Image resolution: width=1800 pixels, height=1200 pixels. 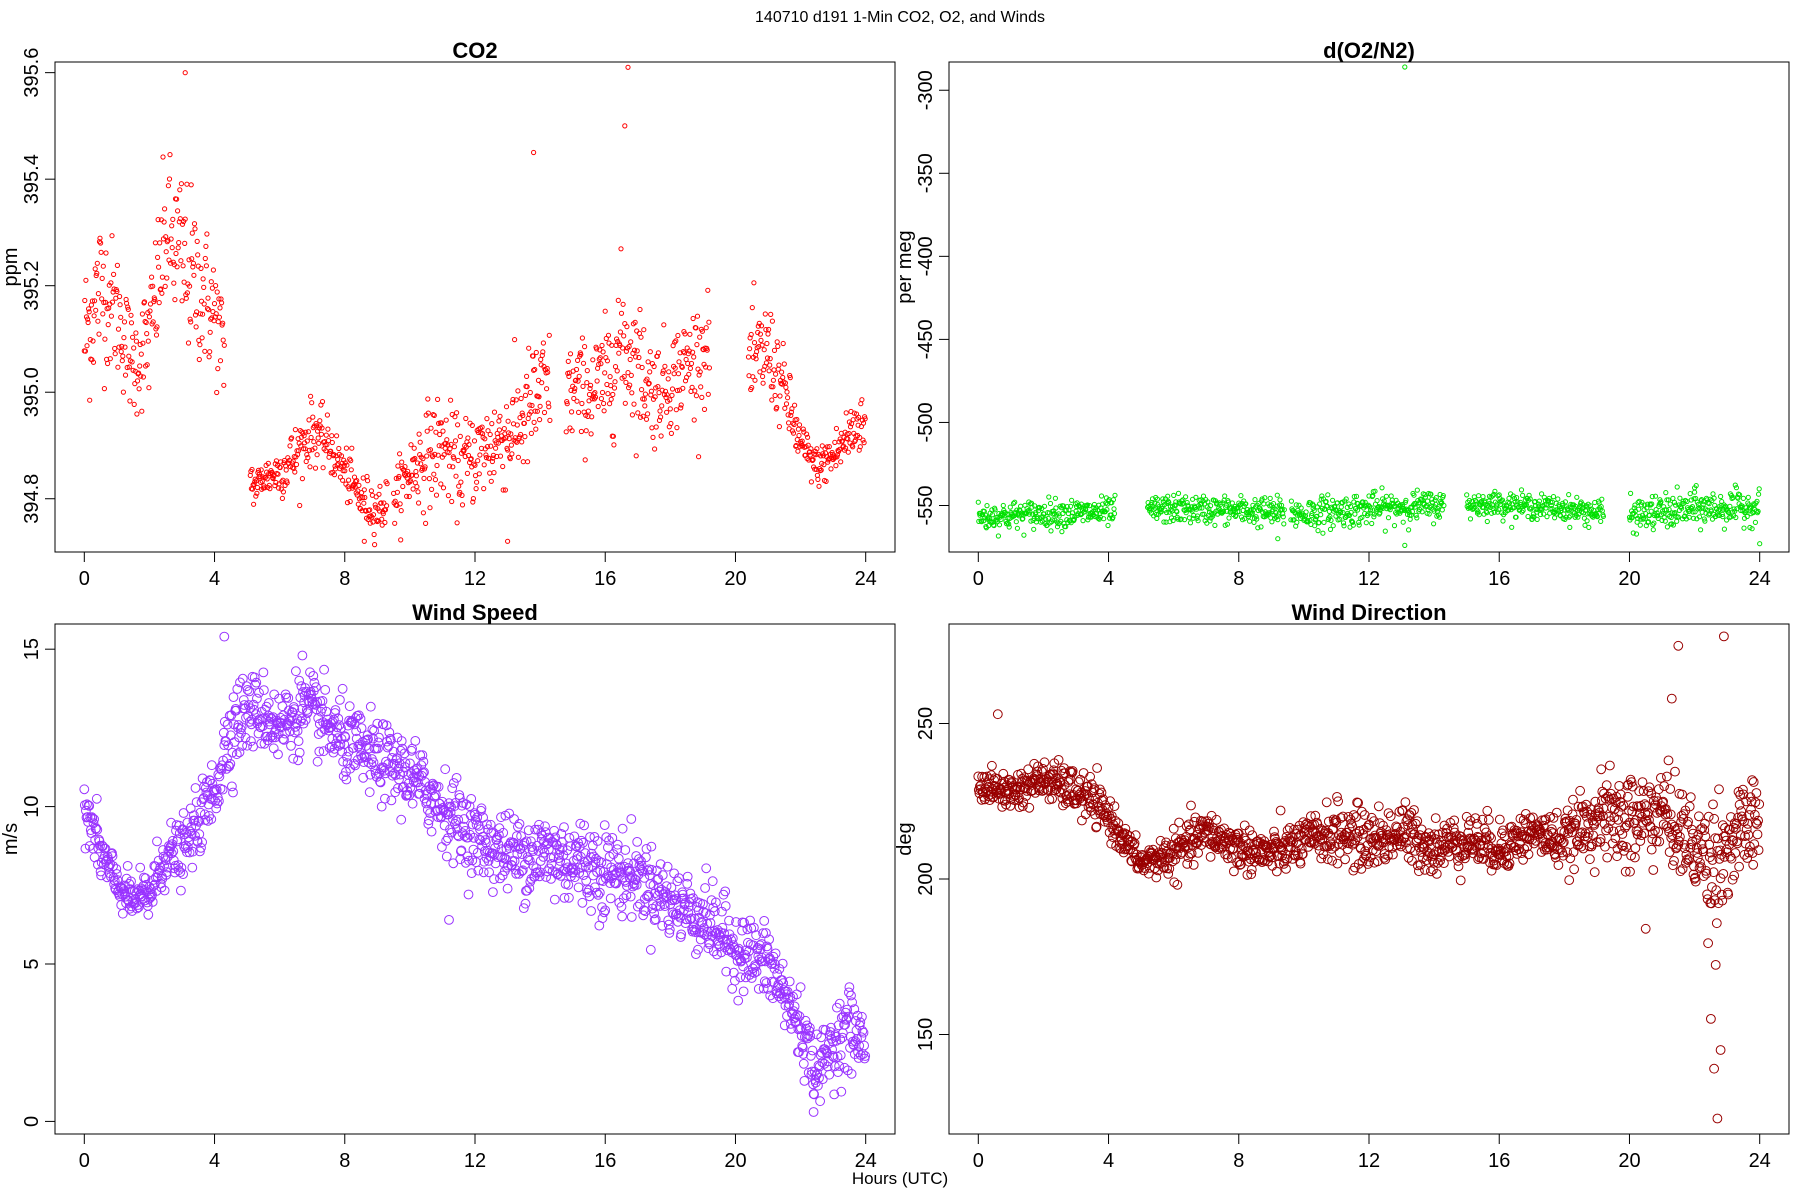 What do you see at coordinates (926, 422) in the screenshot?
I see `y-tick-label: -500` at bounding box center [926, 422].